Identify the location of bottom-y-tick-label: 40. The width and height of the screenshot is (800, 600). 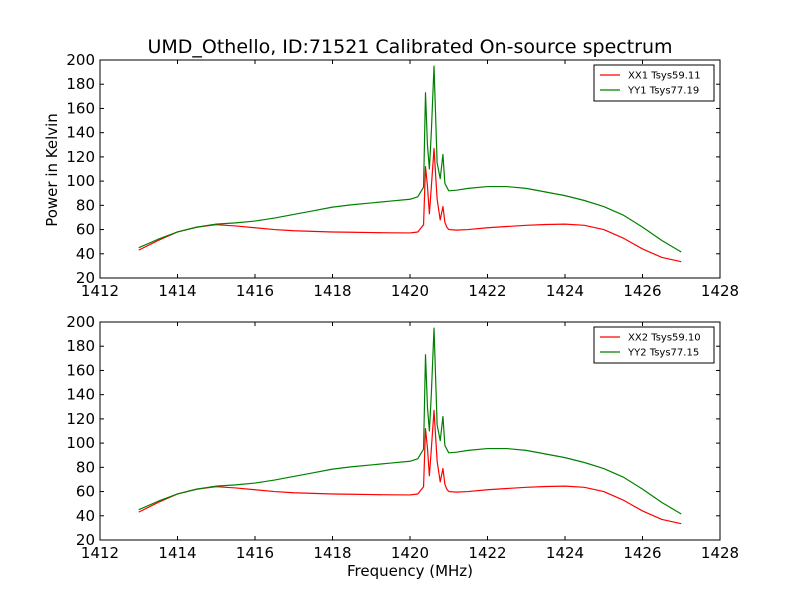
(85, 516).